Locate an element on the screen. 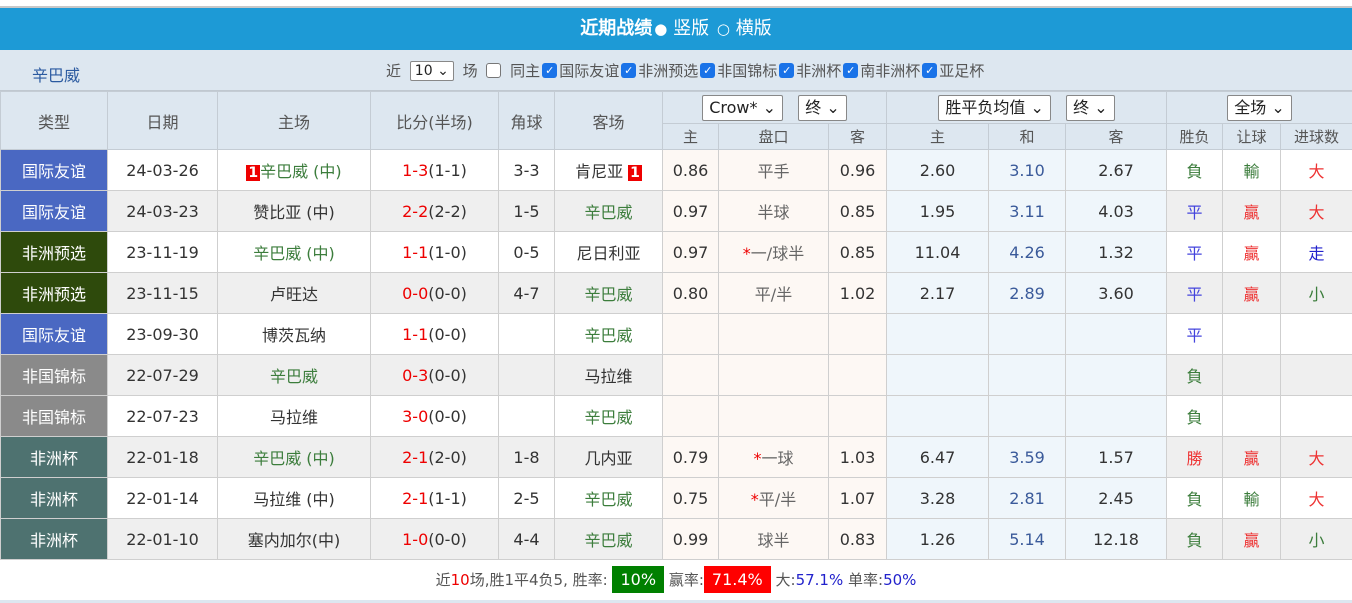  header-score: 比分(半场) is located at coordinates (435, 121).